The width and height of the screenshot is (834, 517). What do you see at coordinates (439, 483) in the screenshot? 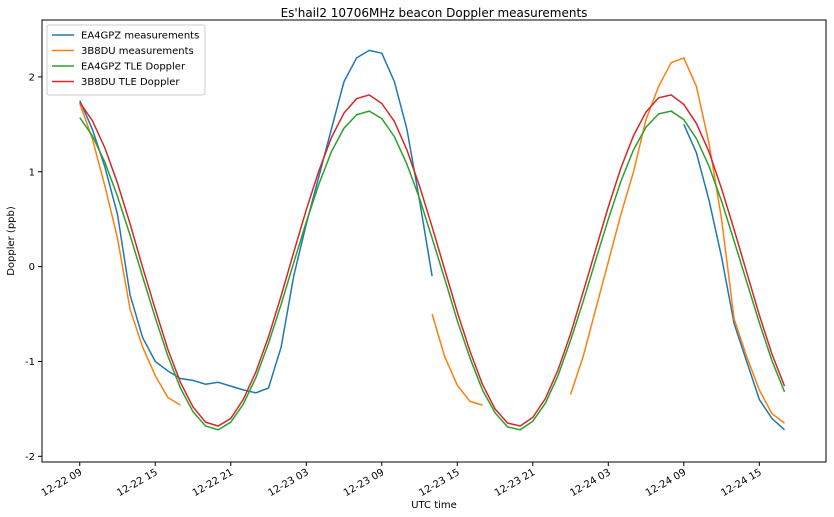
I see `x-tick-label: 12-23 15` at bounding box center [439, 483].